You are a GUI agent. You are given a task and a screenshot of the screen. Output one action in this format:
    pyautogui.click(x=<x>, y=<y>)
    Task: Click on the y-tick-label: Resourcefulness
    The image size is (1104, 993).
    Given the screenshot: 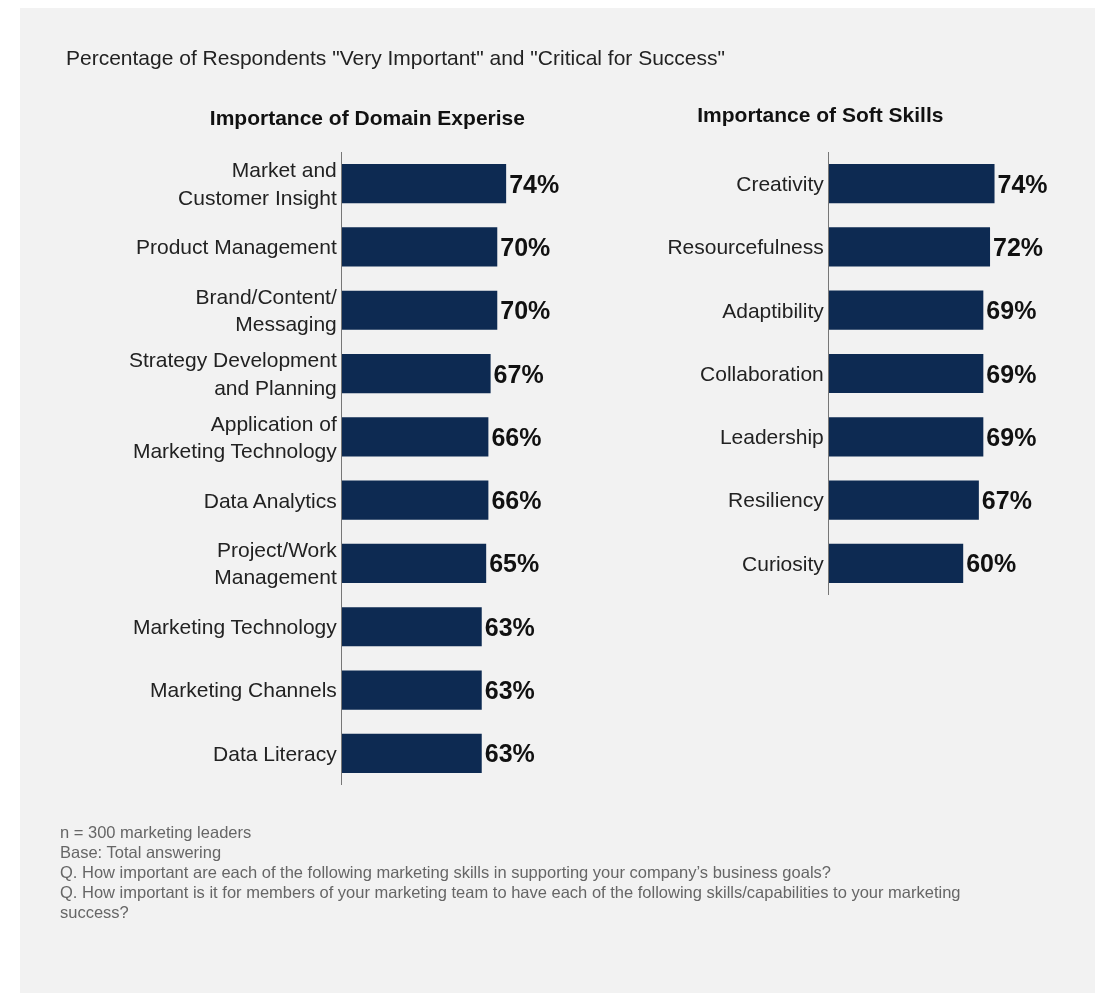 What is the action you would take?
    pyautogui.click(x=745, y=247)
    